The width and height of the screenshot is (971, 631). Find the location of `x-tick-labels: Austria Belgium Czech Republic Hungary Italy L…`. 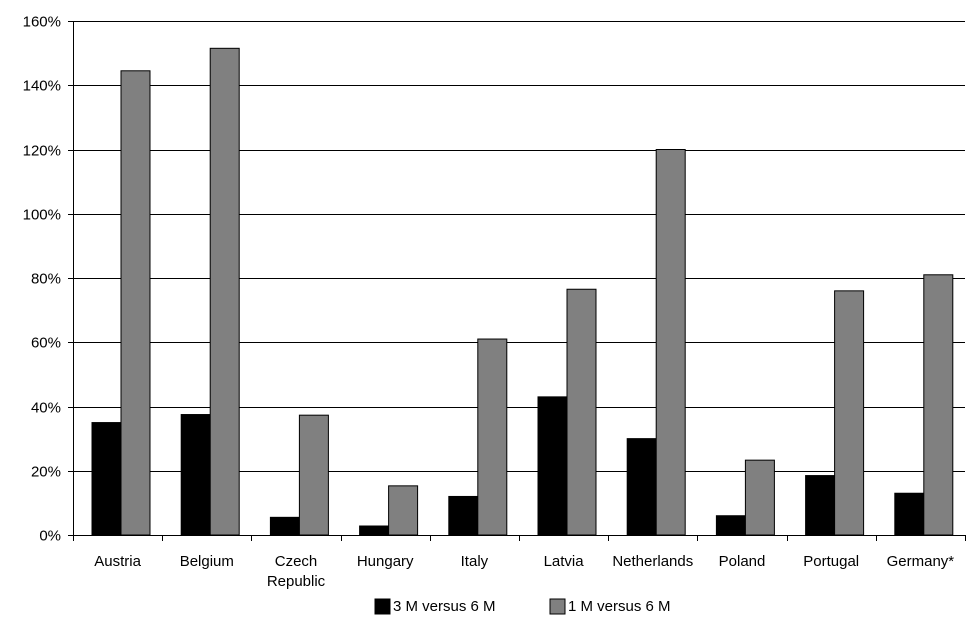

x-tick-labels: Austria Belgium Czech Republic Hungary Italy L… is located at coordinates (524, 571).